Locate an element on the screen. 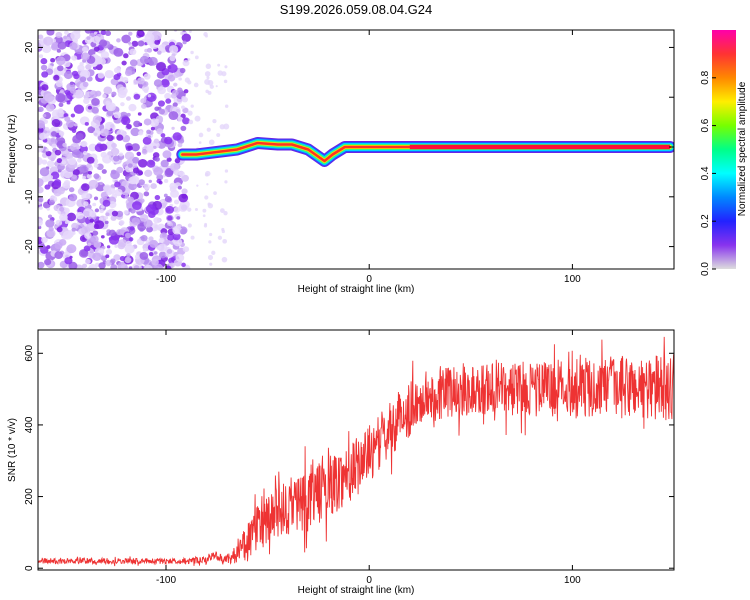  colorbar-ticks: 0.0 0.2 0.4 0.6 0.8 is located at coordinates (708, 173).